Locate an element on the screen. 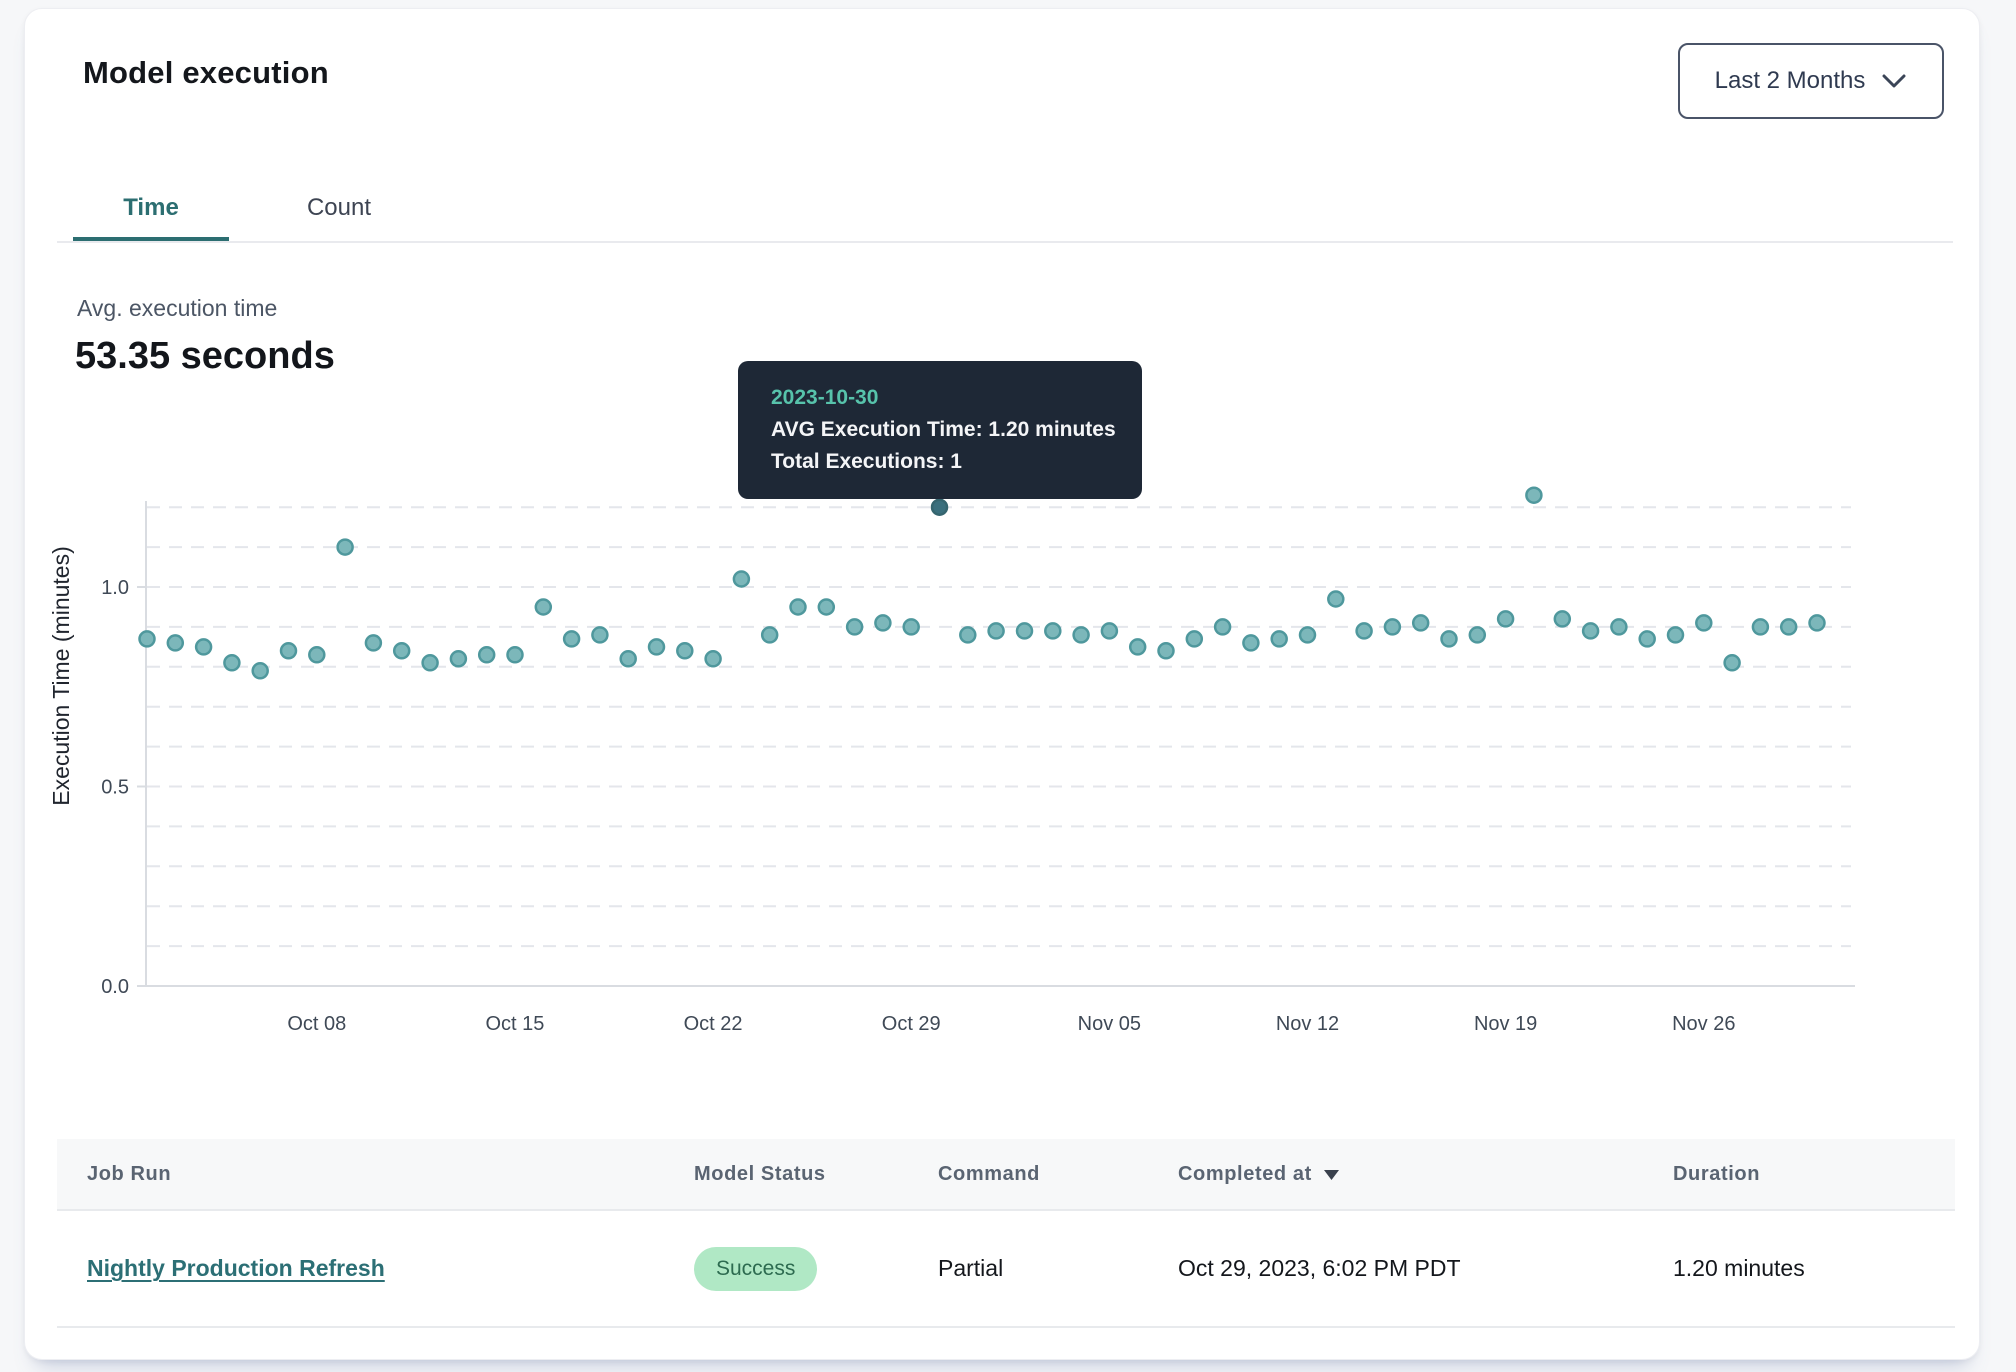 The width and height of the screenshot is (2016, 1372). y-tick-label: 0.0 is located at coordinates (115, 987).